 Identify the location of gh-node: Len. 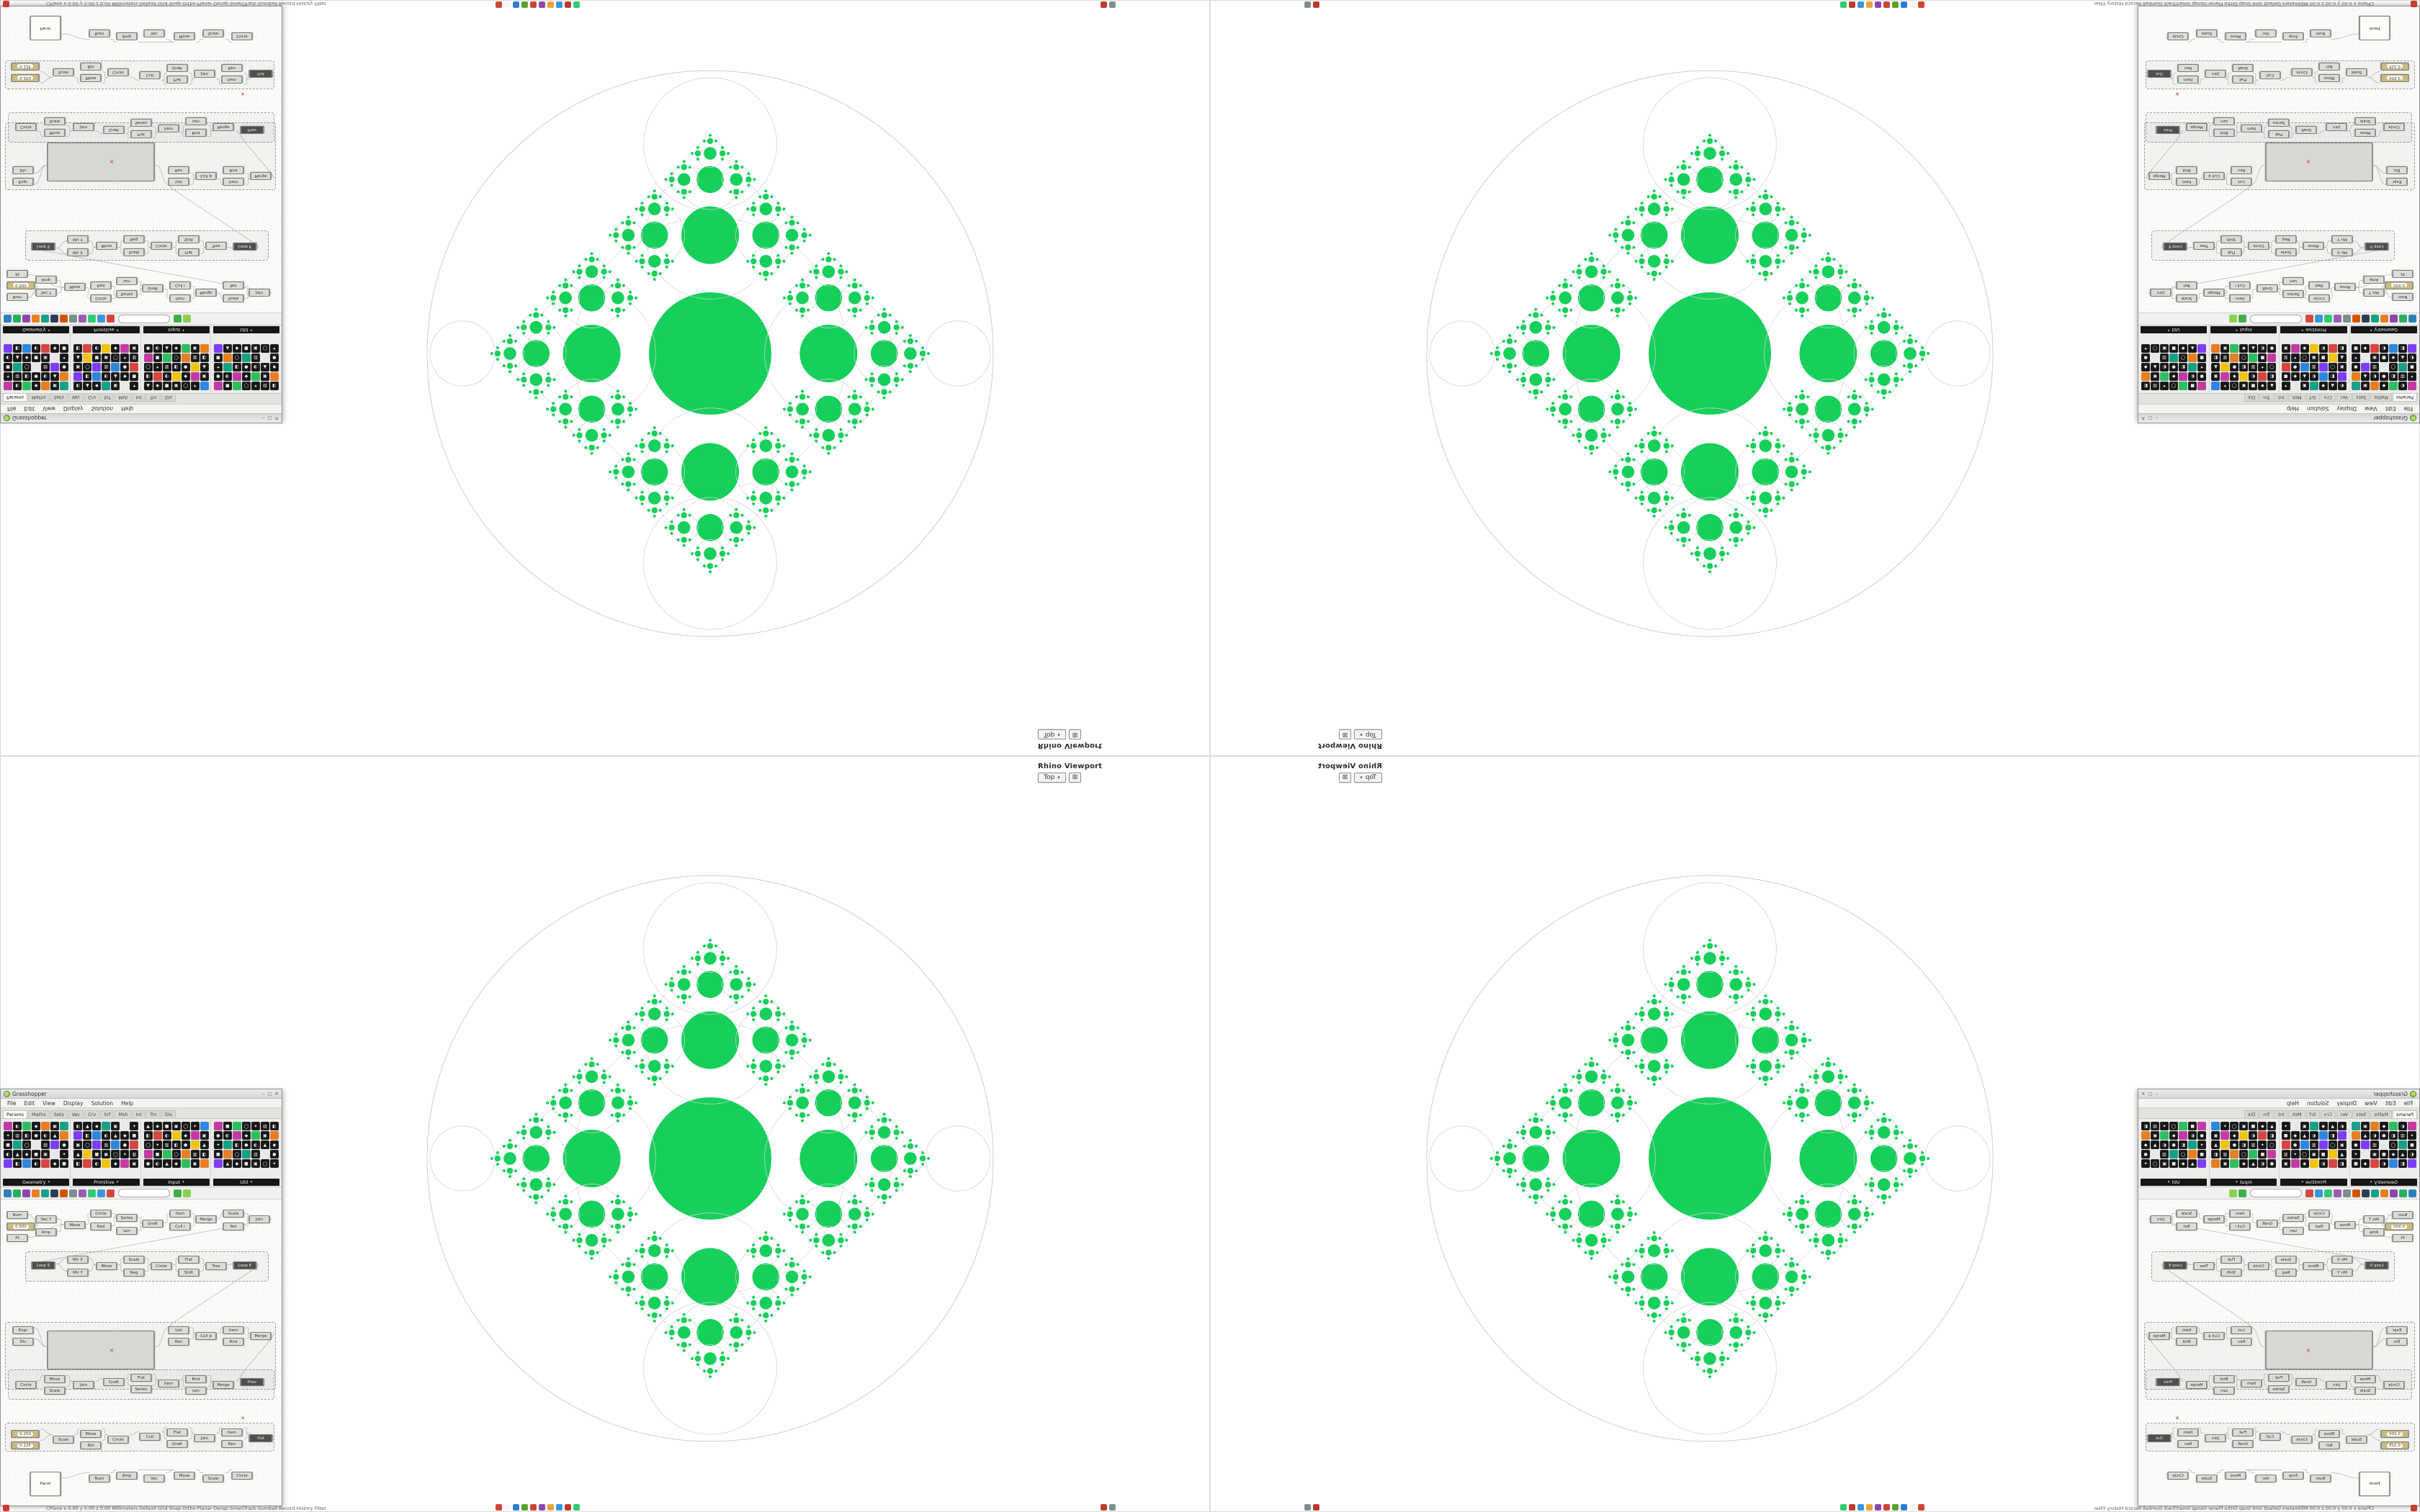
(2224, 1391).